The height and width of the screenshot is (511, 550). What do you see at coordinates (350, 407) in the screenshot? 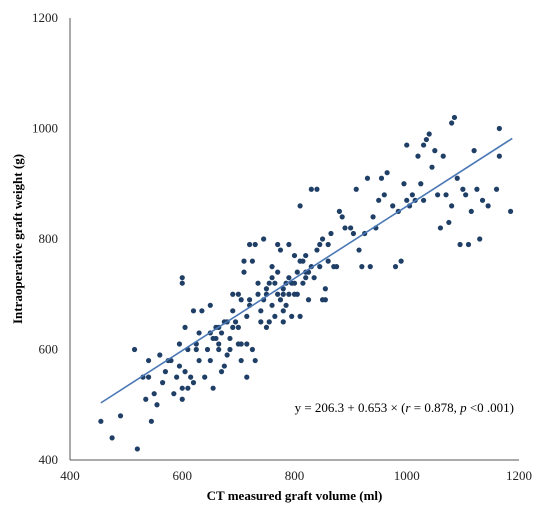
I see `annotation-prefix: y = 206.3 + 0.653 × (` at bounding box center [350, 407].